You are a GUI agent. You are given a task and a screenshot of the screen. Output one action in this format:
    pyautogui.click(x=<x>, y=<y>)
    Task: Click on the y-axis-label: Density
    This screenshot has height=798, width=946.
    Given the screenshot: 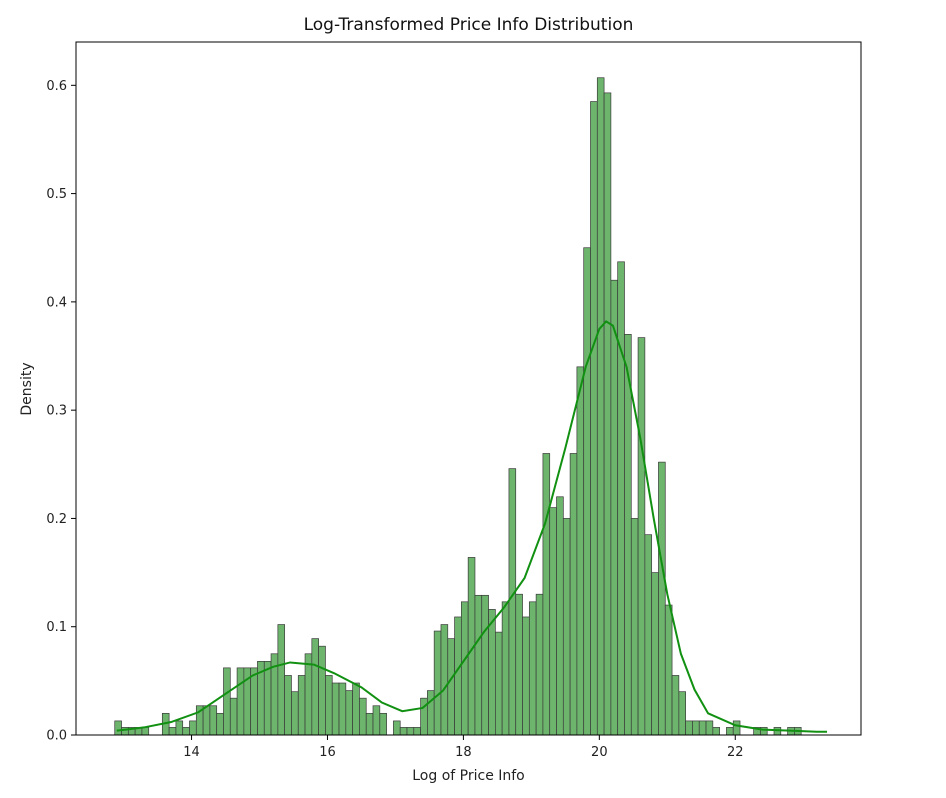 What is the action you would take?
    pyautogui.click(x=27, y=388)
    